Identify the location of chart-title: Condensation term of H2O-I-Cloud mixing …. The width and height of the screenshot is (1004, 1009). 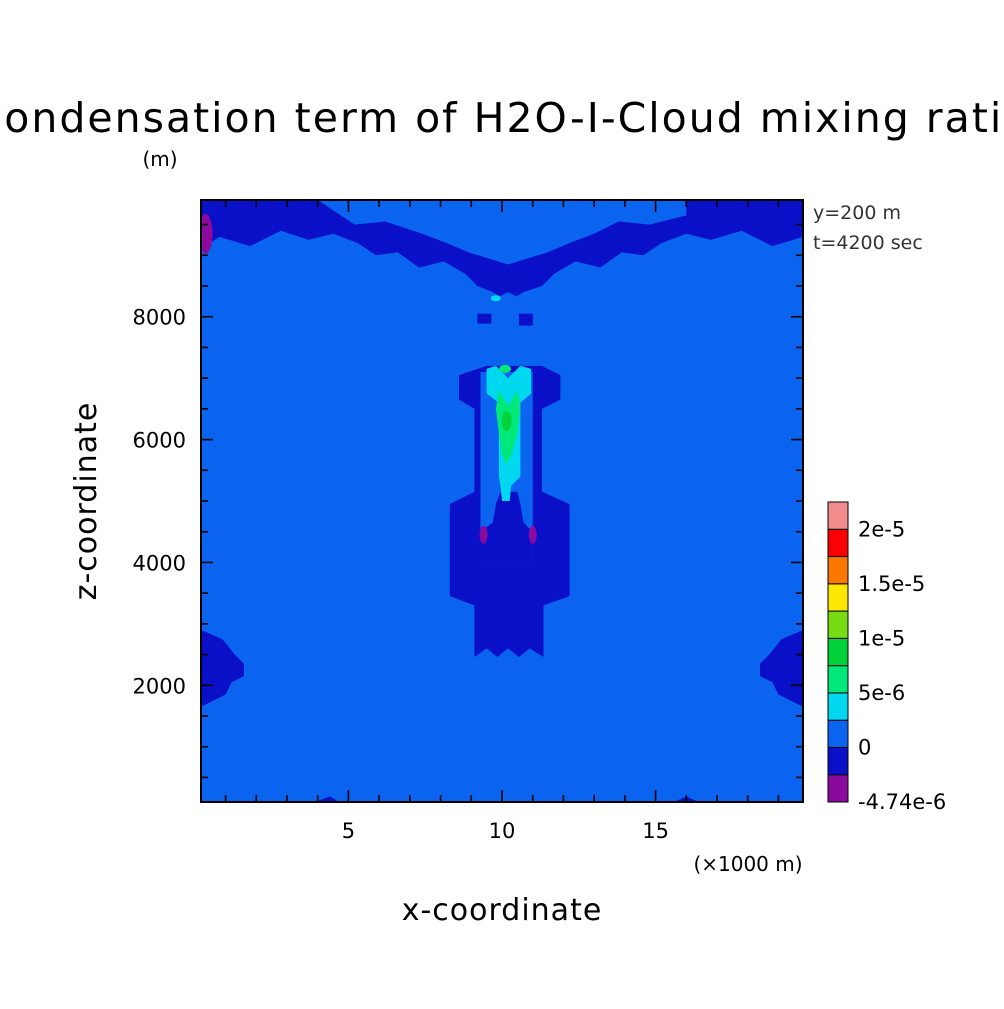
(502, 118).